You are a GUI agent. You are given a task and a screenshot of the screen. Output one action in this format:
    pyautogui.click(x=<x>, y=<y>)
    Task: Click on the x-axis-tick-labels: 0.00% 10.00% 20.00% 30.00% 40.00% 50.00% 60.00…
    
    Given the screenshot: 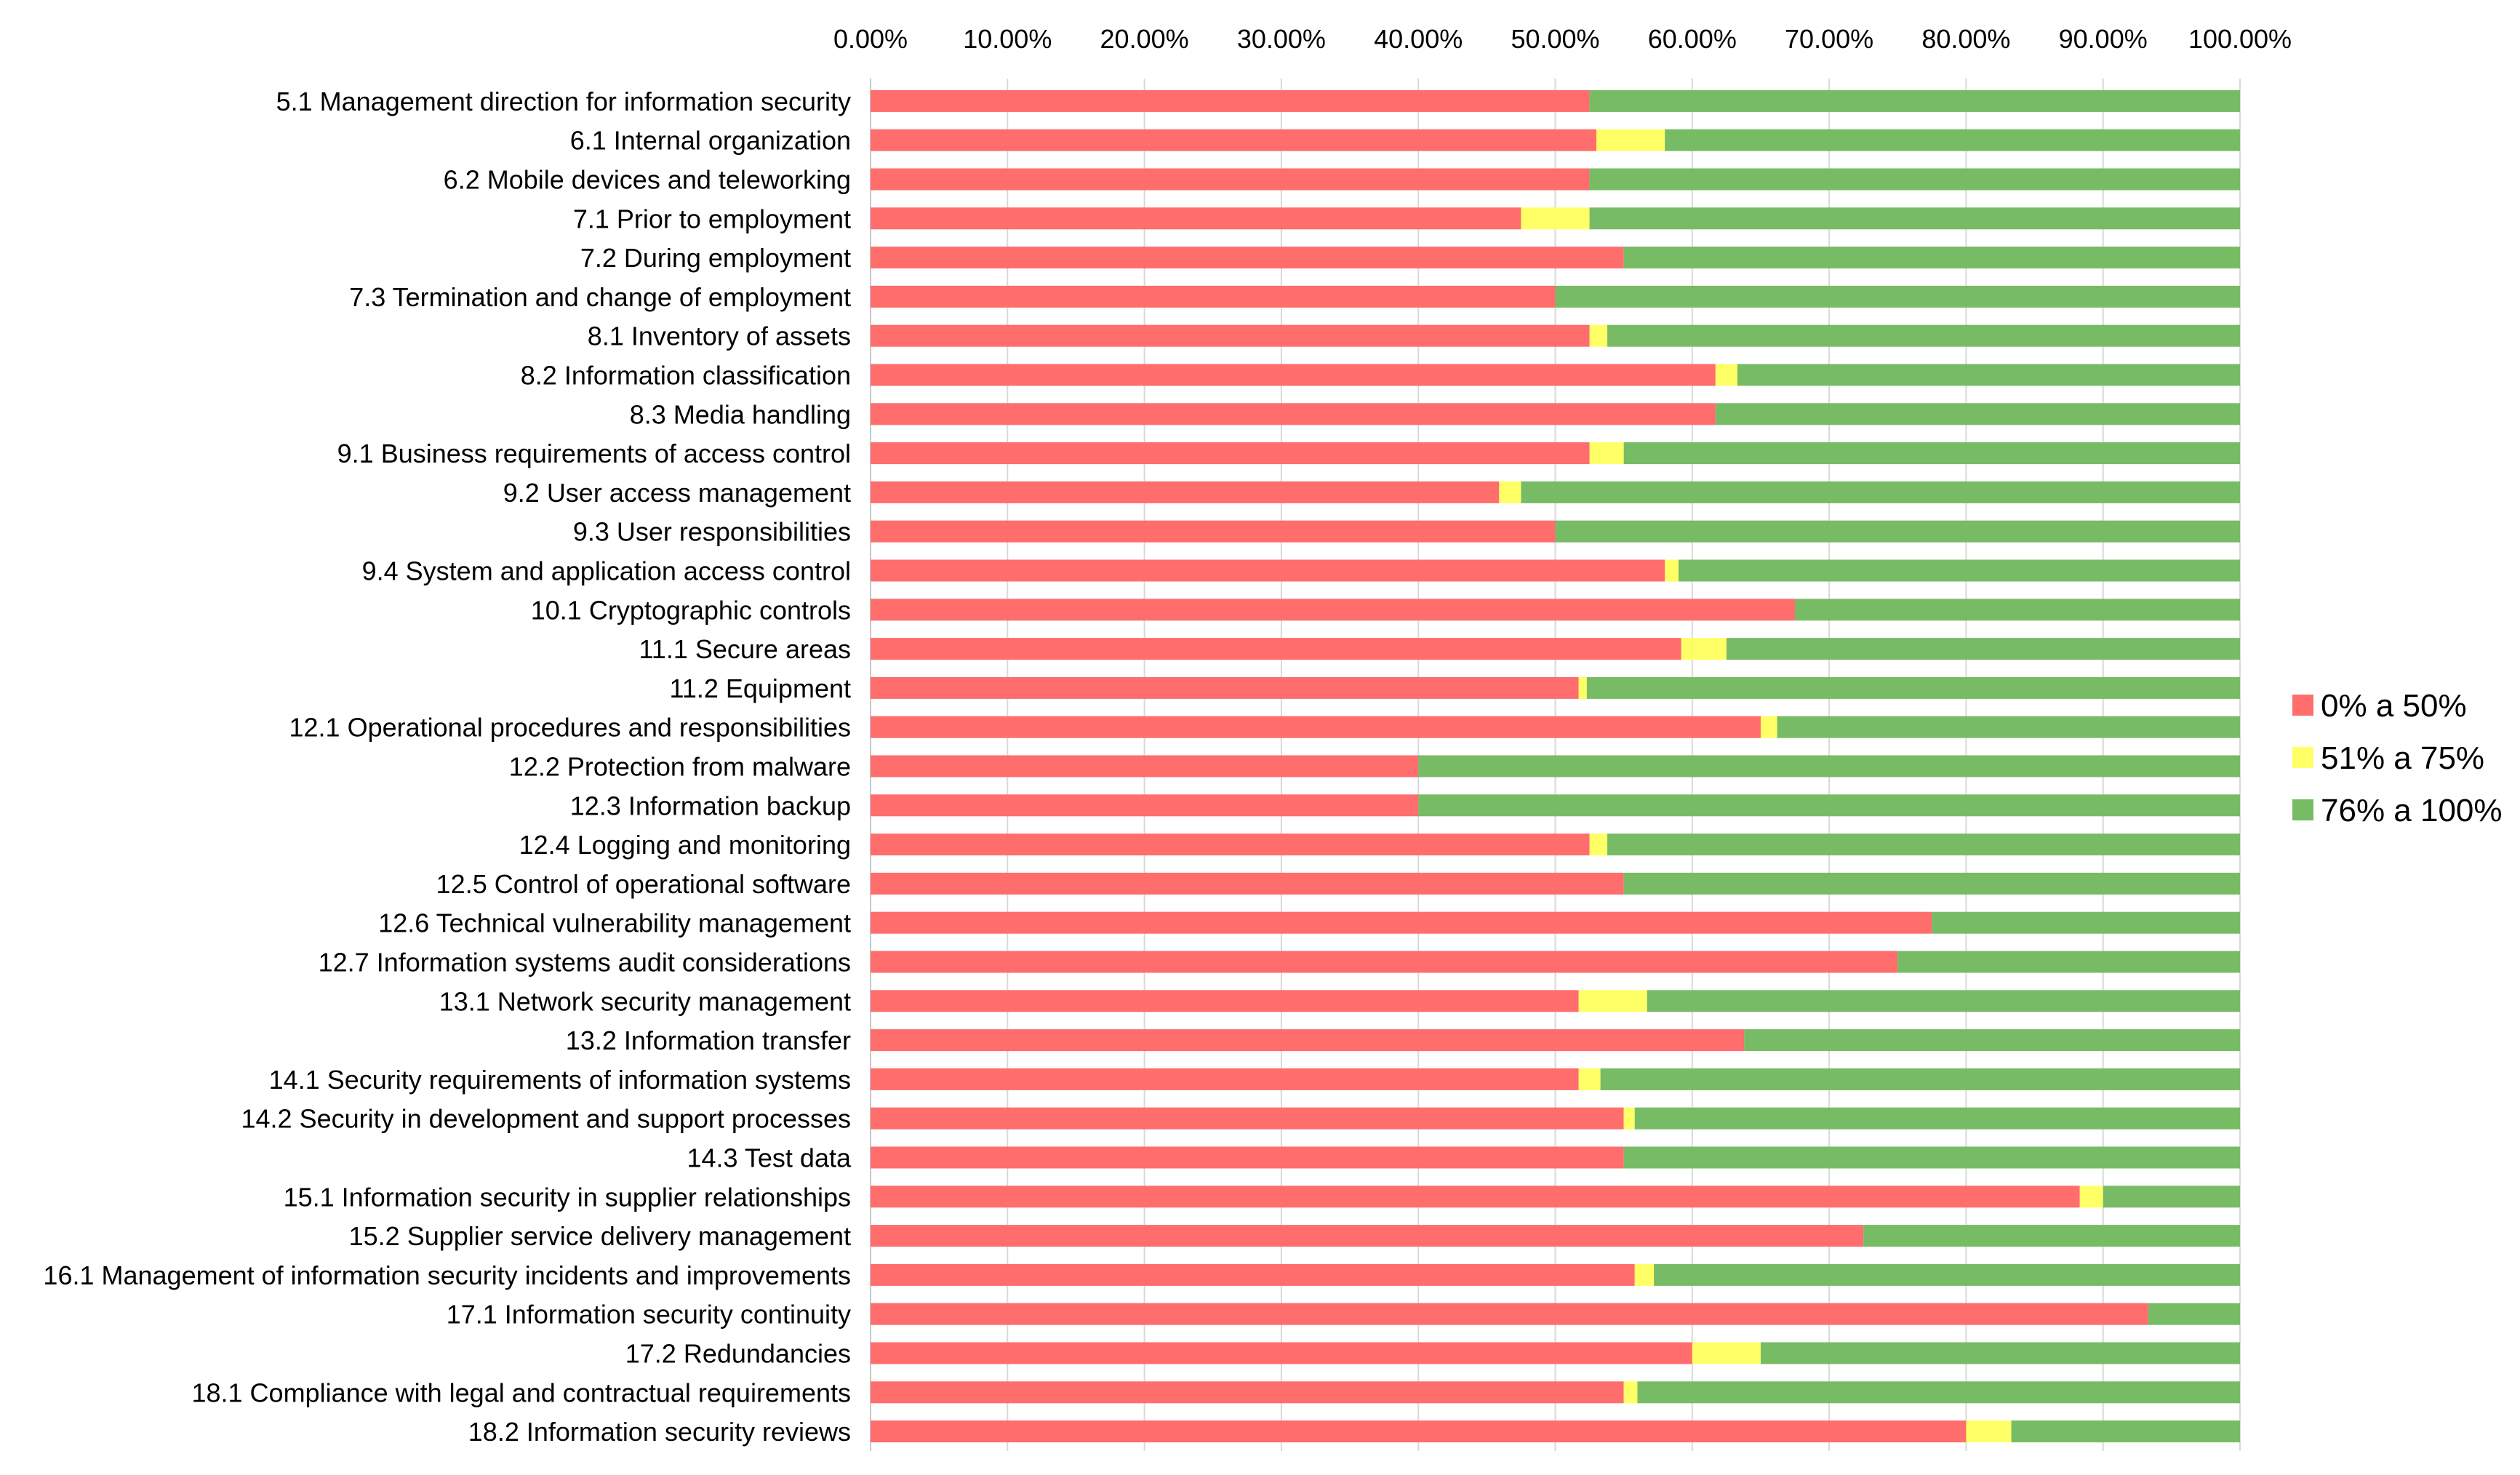 What is the action you would take?
    pyautogui.click(x=1562, y=39)
    